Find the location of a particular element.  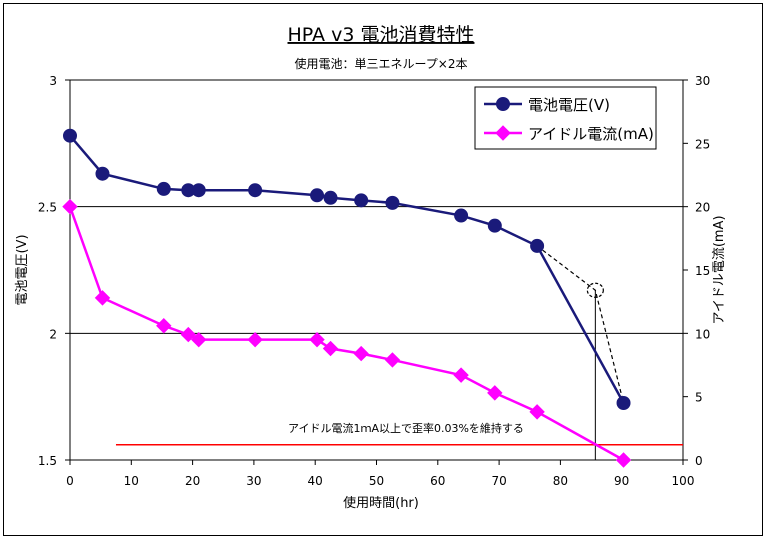

x-axis-label: 使用時間(hr) is located at coordinates (381, 503).